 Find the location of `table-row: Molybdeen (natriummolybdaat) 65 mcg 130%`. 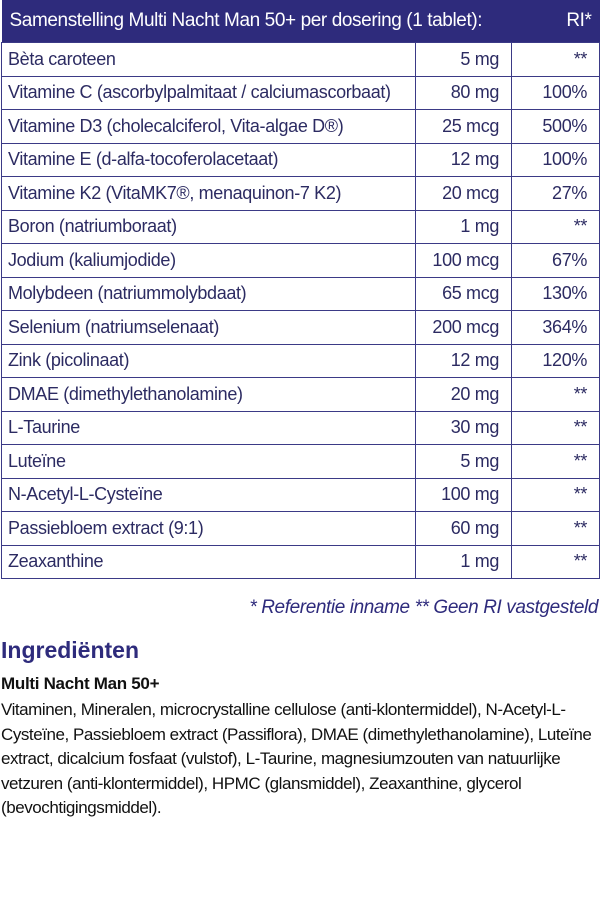

table-row: Molybdeen (natriummolybdaat) 65 mcg 130% is located at coordinates (300, 293).